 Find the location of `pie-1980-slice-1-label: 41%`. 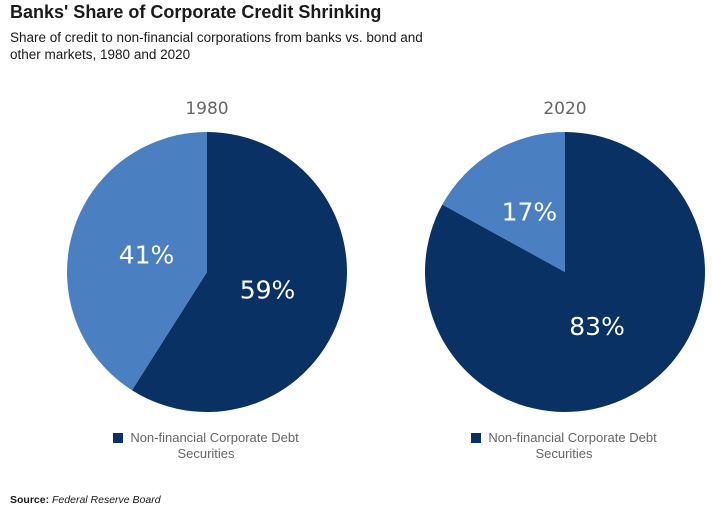

pie-1980-slice-1-label: 41% is located at coordinates (147, 254).